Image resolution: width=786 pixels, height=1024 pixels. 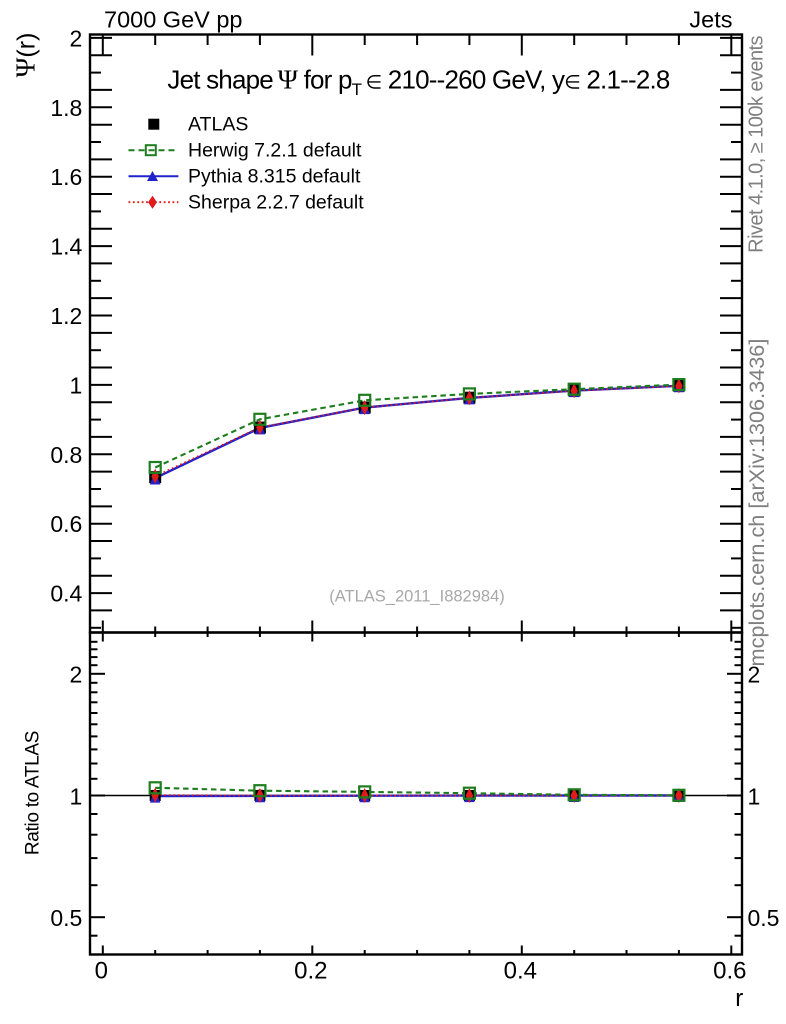 I want to click on svg-text: Herwig 7.2.1 default, so click(x=275, y=150).